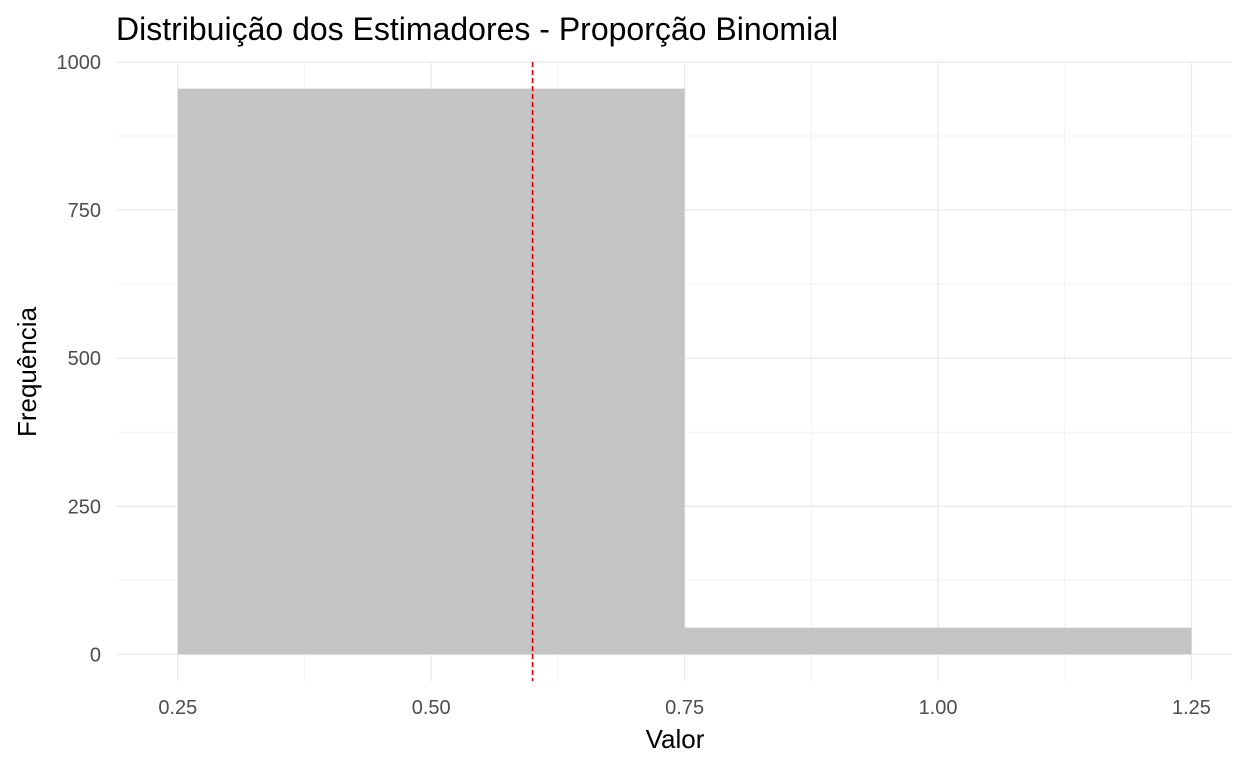 The height and width of the screenshot is (768, 1248). What do you see at coordinates (675, 739) in the screenshot?
I see `x-axis-title: Valor` at bounding box center [675, 739].